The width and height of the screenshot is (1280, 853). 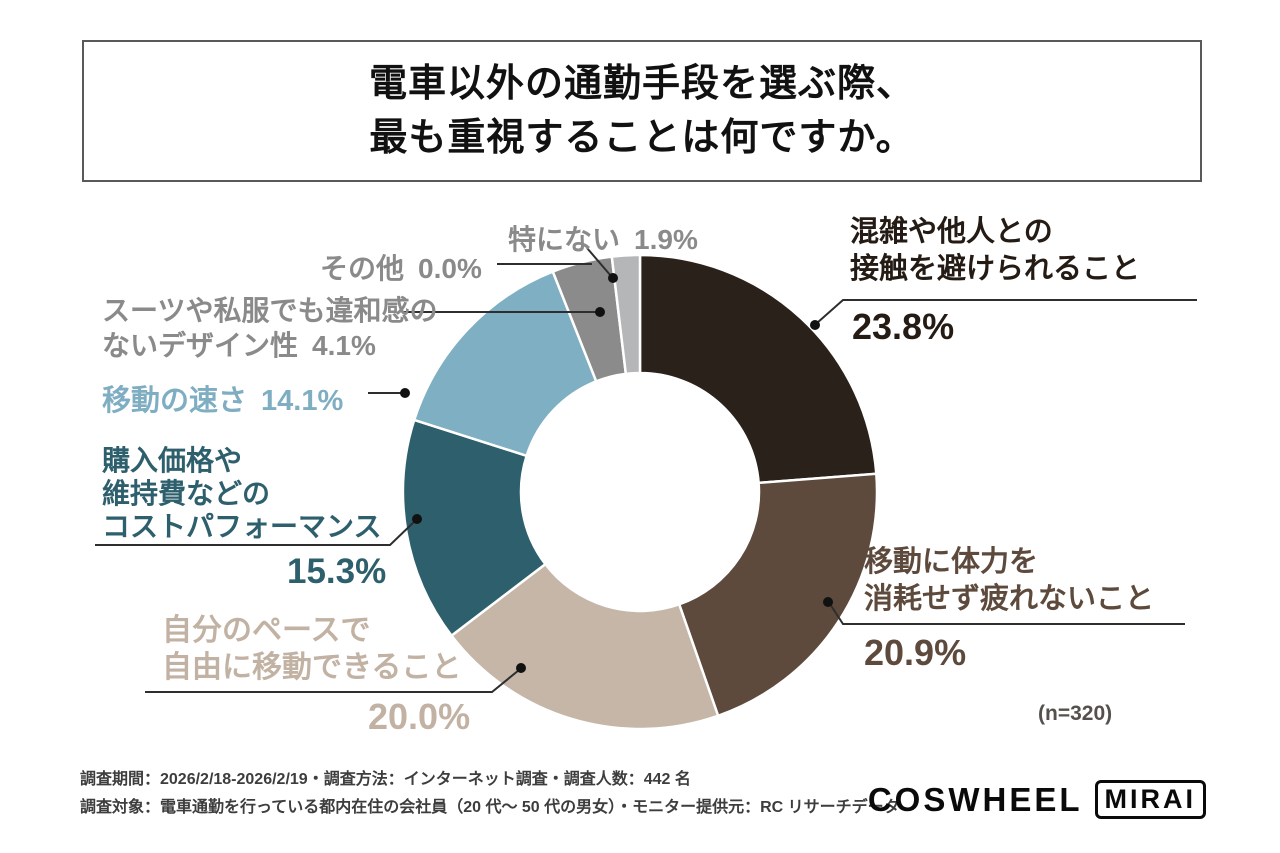 I want to click on callout-design-line2-text: ないデザイン性, so click(x=200, y=345).